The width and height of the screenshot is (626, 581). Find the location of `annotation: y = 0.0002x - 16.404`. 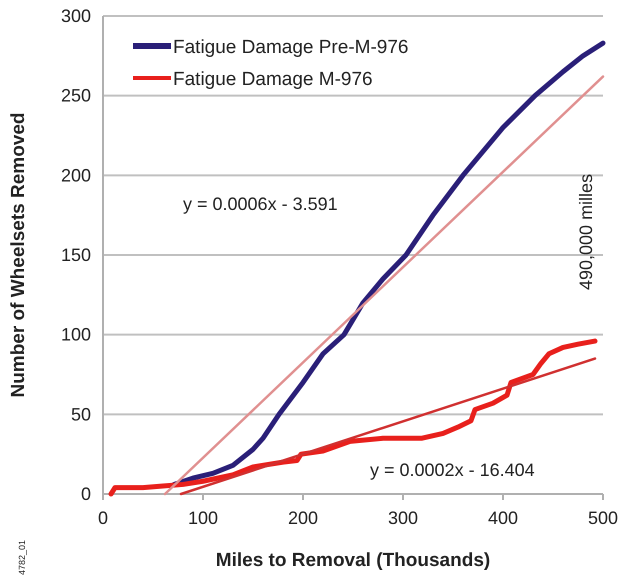

annotation: y = 0.0002x - 16.404 is located at coordinates (452, 470).